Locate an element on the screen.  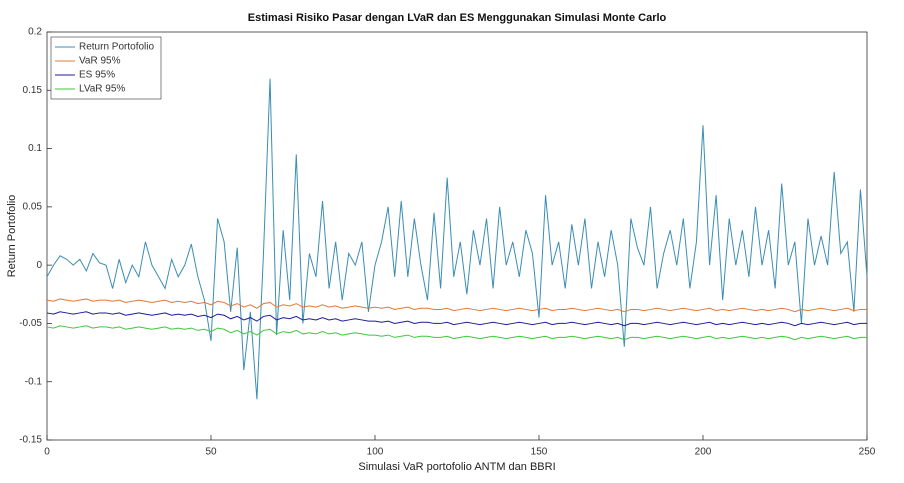
x-tick-label: 100 is located at coordinates (375, 452).